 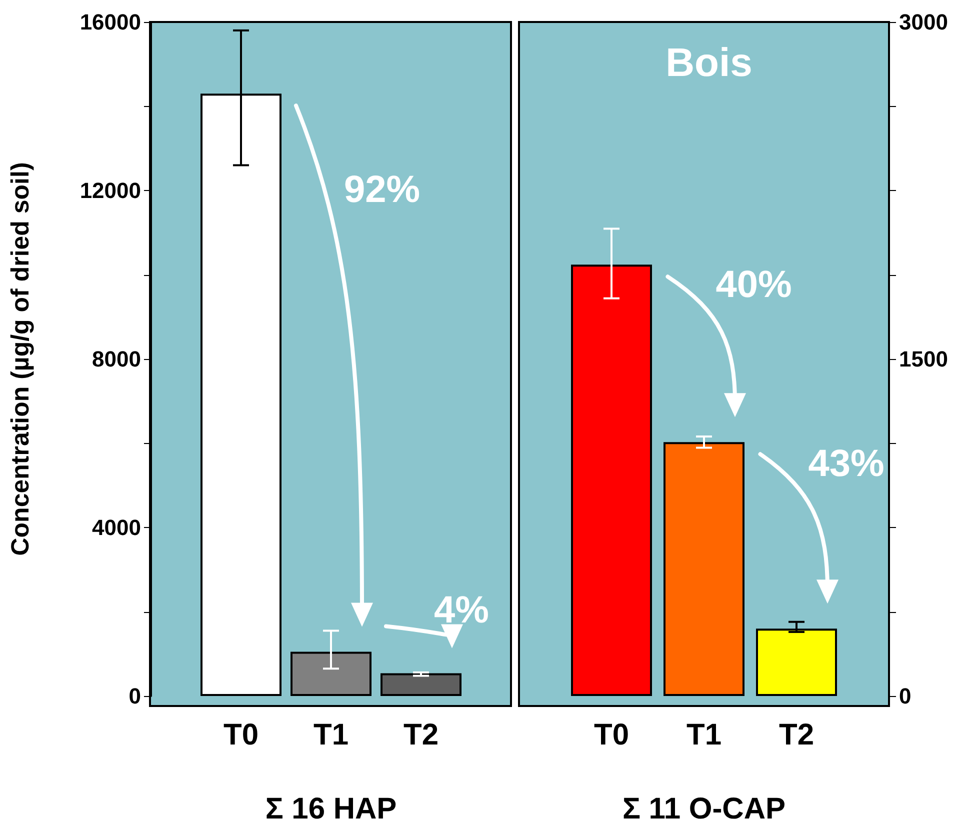 What do you see at coordinates (704, 809) in the screenshot?
I see `x-axis-title: Σ 11 O-CAP` at bounding box center [704, 809].